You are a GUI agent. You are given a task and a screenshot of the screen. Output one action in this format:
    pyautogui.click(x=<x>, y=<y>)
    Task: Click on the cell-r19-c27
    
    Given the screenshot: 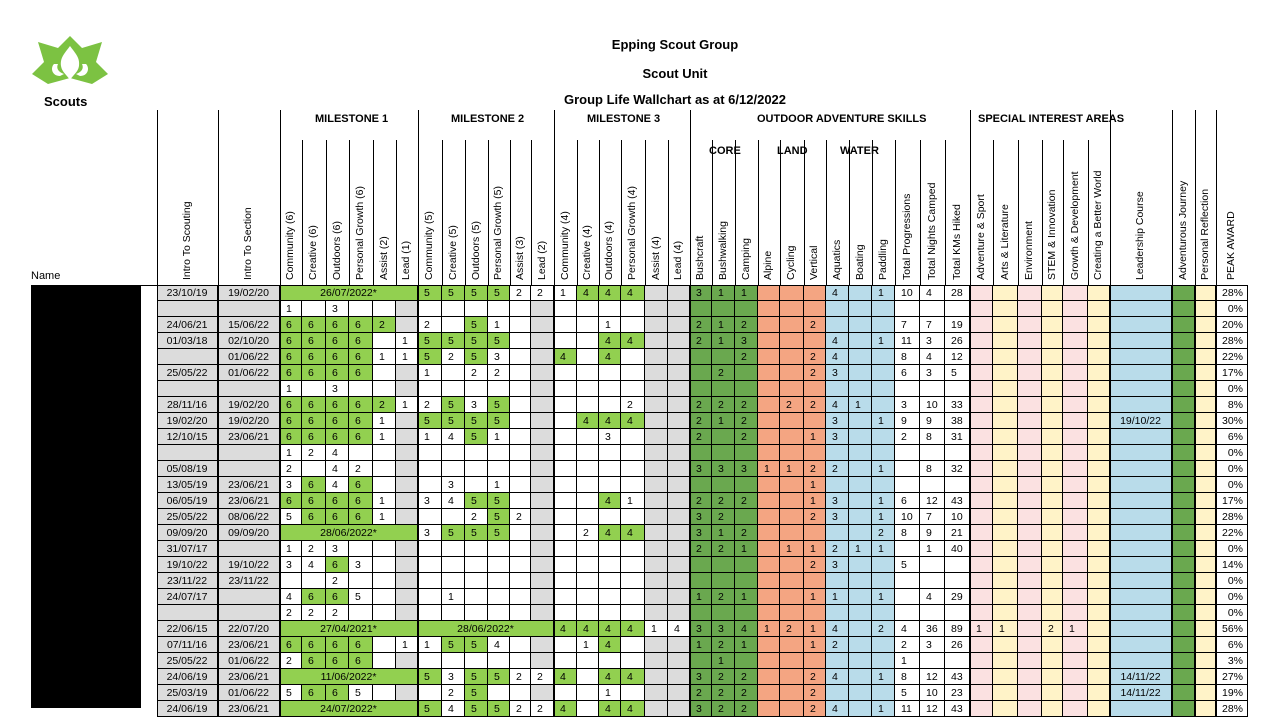 What is the action you would take?
    pyautogui.click(x=860, y=597)
    